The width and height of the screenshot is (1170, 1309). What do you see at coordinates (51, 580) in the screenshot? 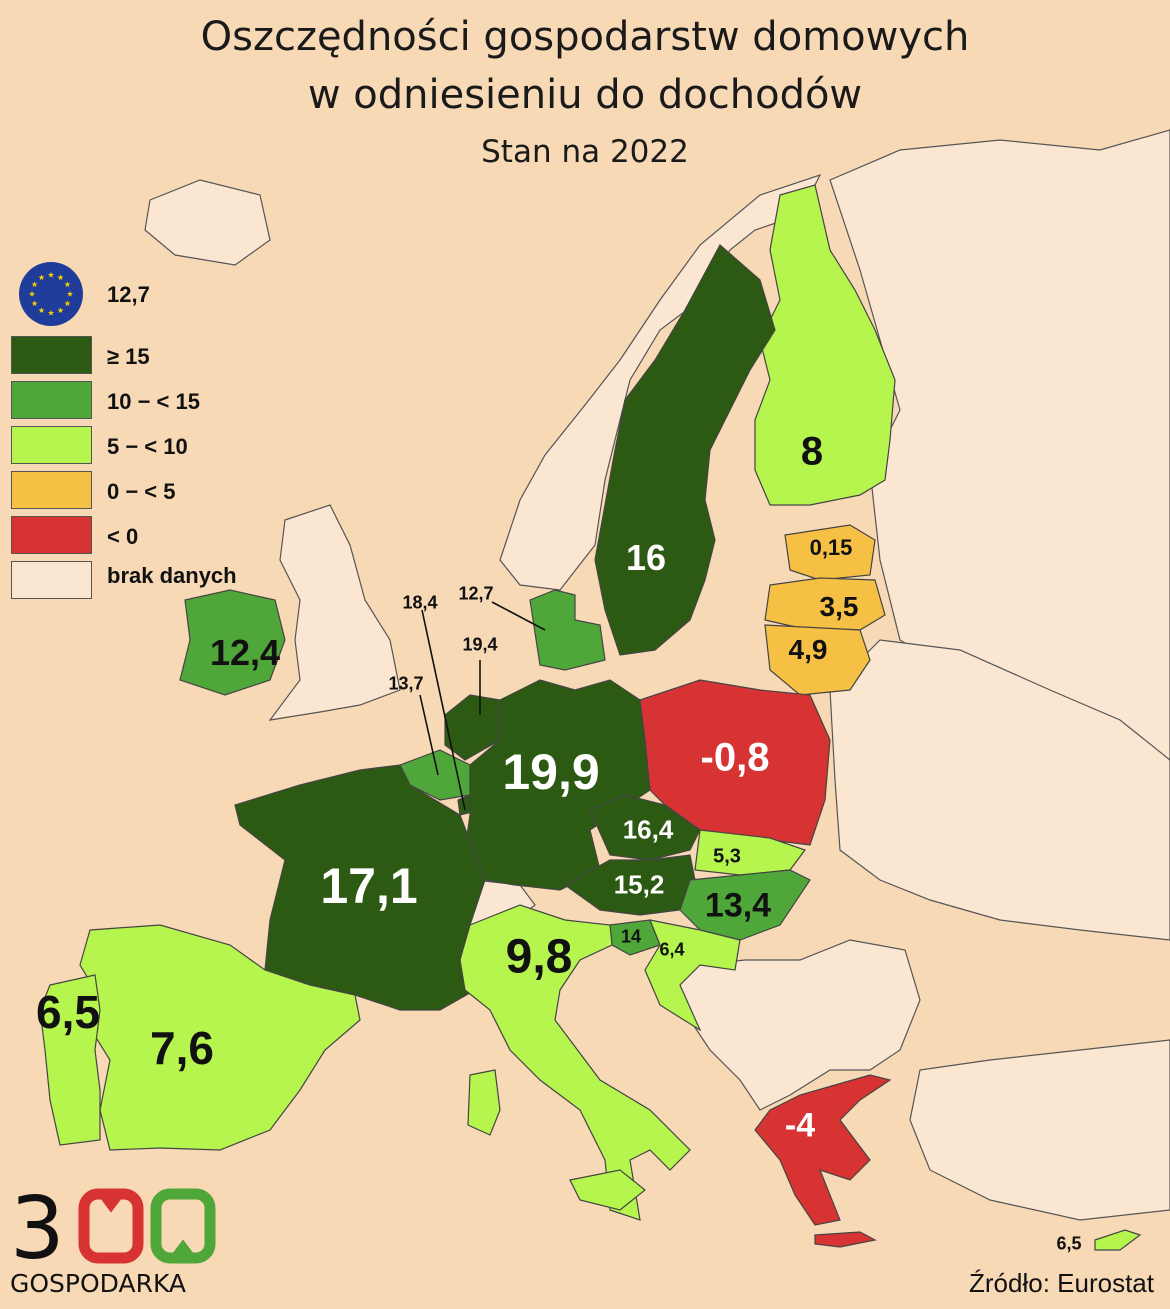
I see `legend-swatch-no-data` at bounding box center [51, 580].